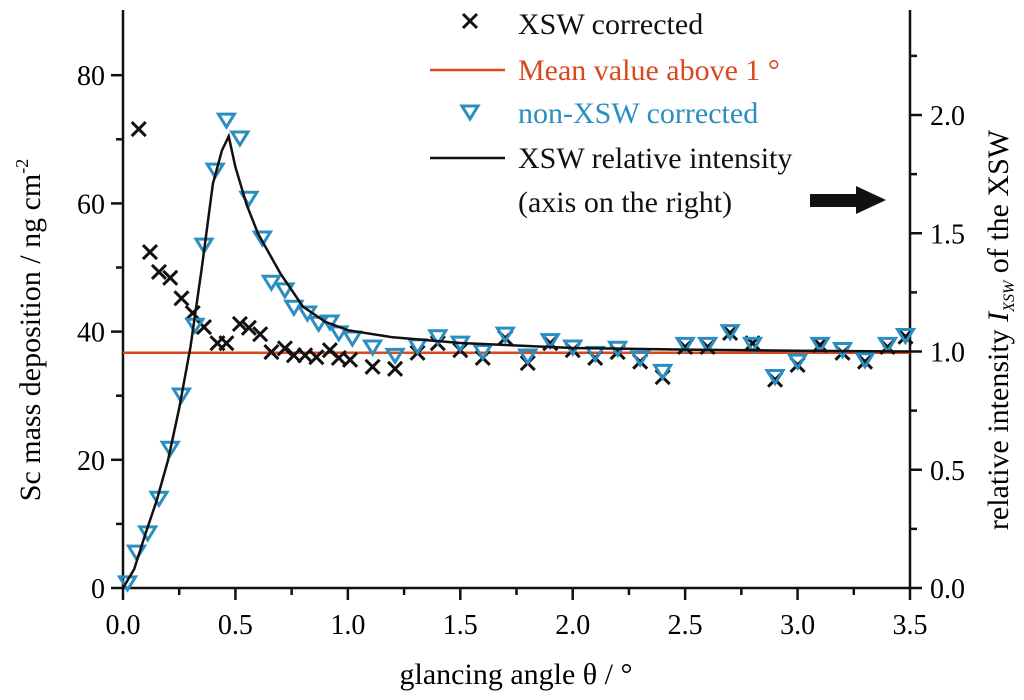  What do you see at coordinates (910, 625) in the screenshot?
I see `x-tick-label: 3.5` at bounding box center [910, 625].